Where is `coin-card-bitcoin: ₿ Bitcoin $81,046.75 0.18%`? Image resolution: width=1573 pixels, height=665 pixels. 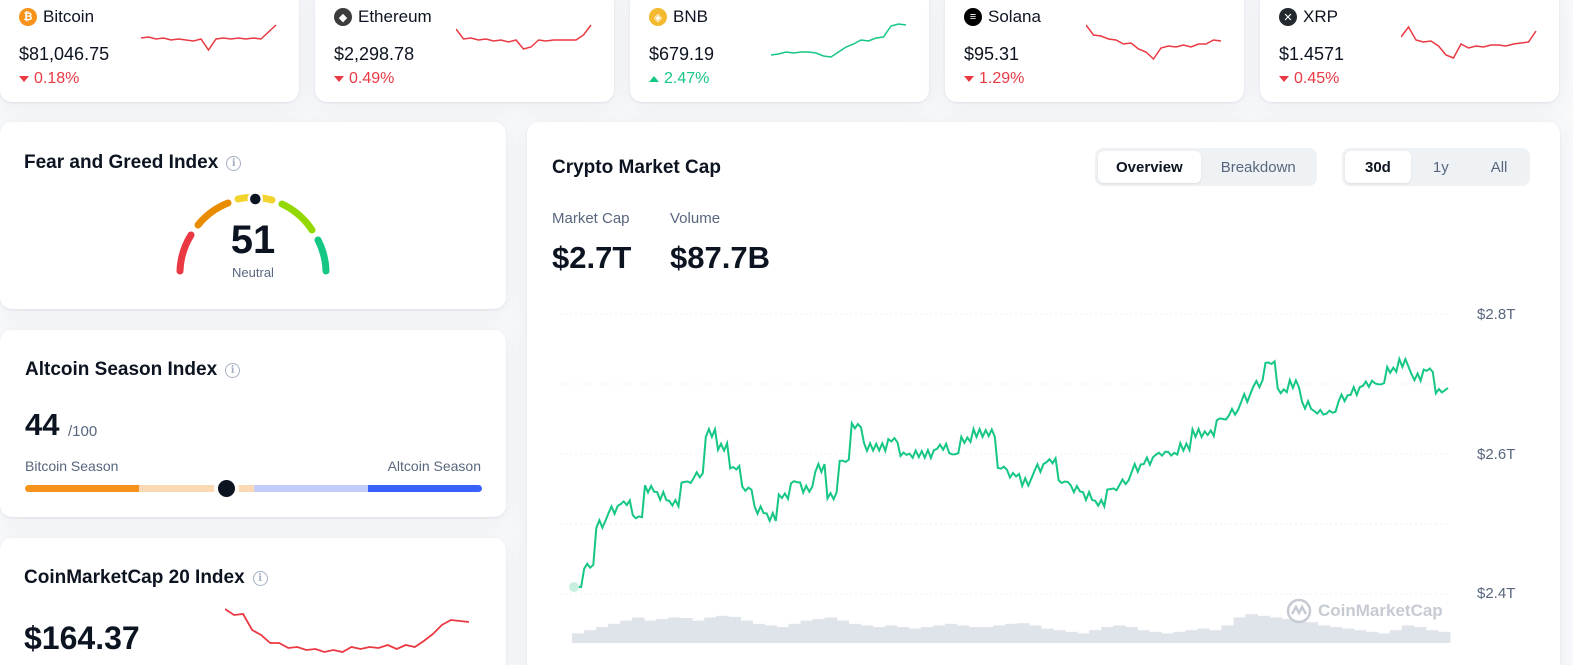 coin-card-bitcoin: ₿ Bitcoin $81,046.75 0.18% is located at coordinates (149, 51).